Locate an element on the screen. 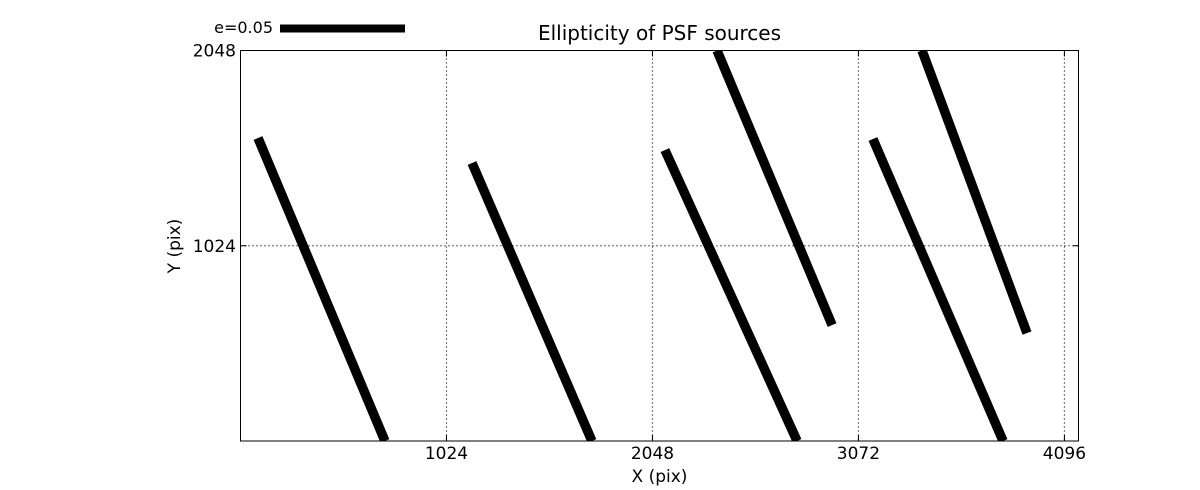 The image size is (1200, 490). x-tick-label: 1024 is located at coordinates (446, 454).